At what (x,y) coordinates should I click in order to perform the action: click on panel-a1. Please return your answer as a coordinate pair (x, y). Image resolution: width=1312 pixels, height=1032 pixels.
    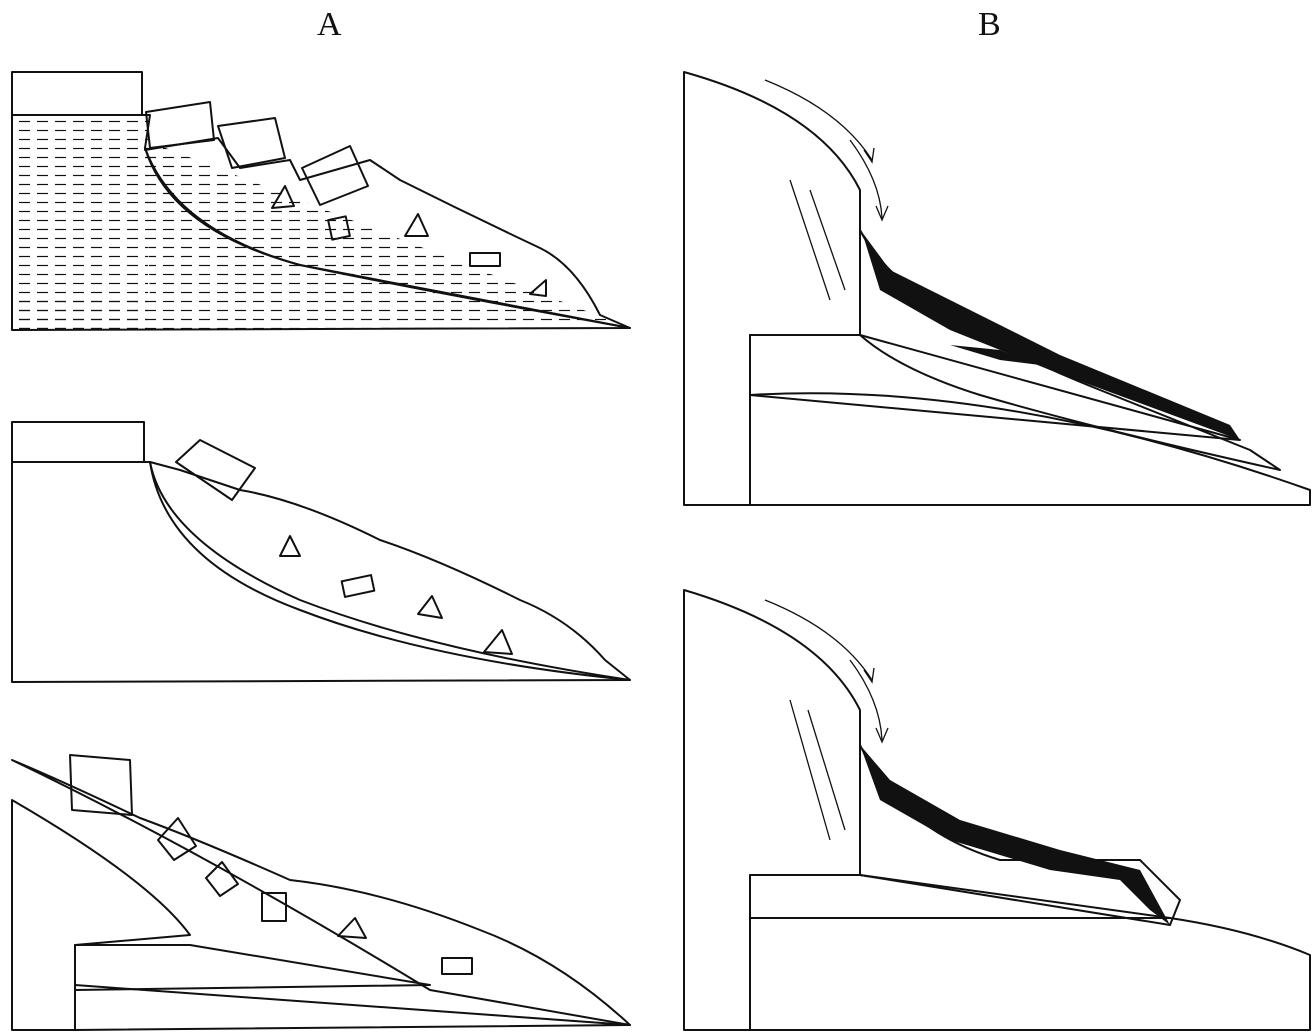
    Looking at the image, I should click on (321, 201).